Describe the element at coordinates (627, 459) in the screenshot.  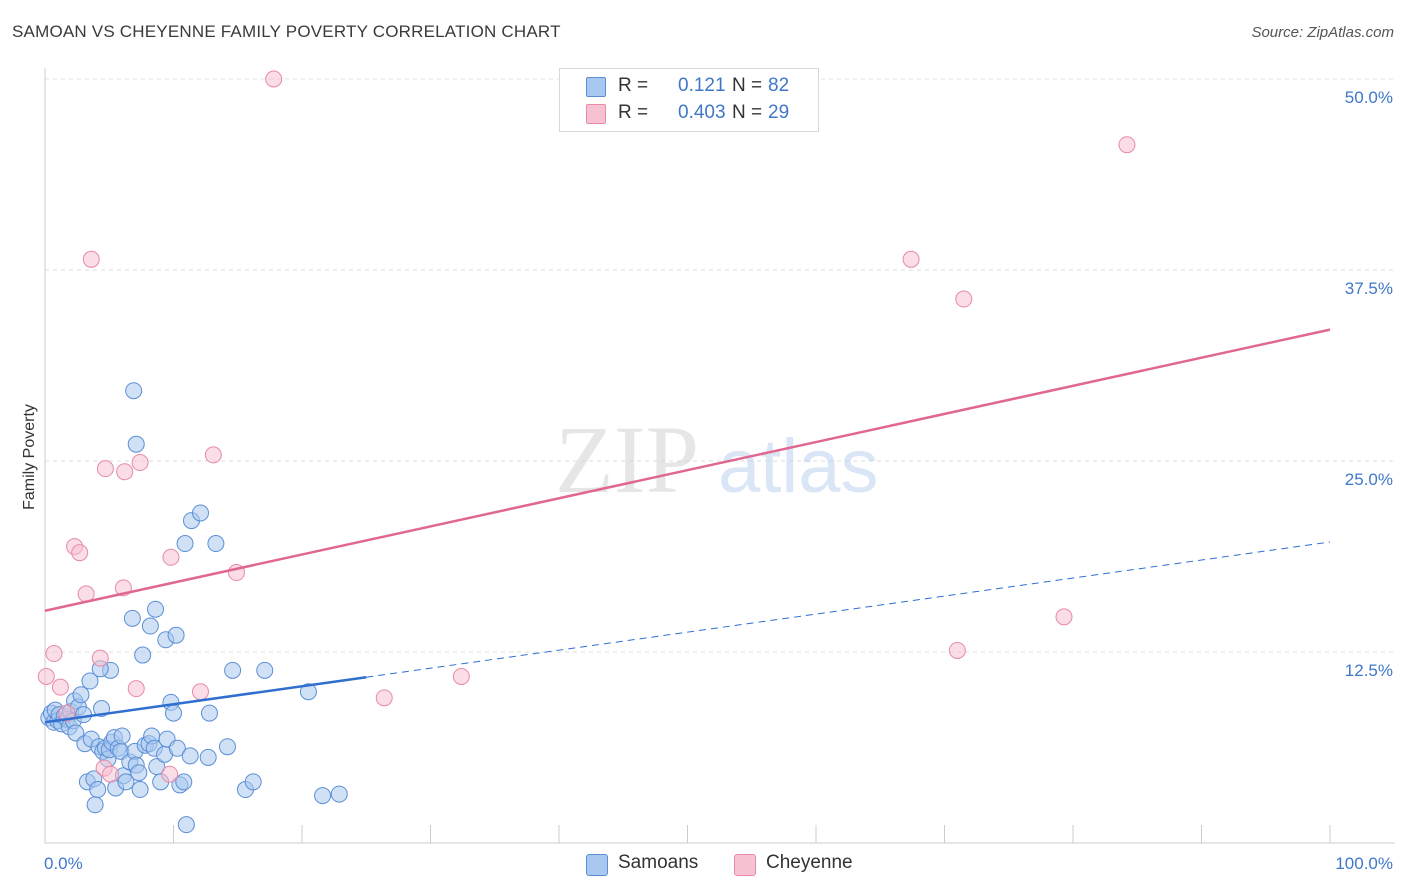
I see `watermark-zip: ZIP` at that location.